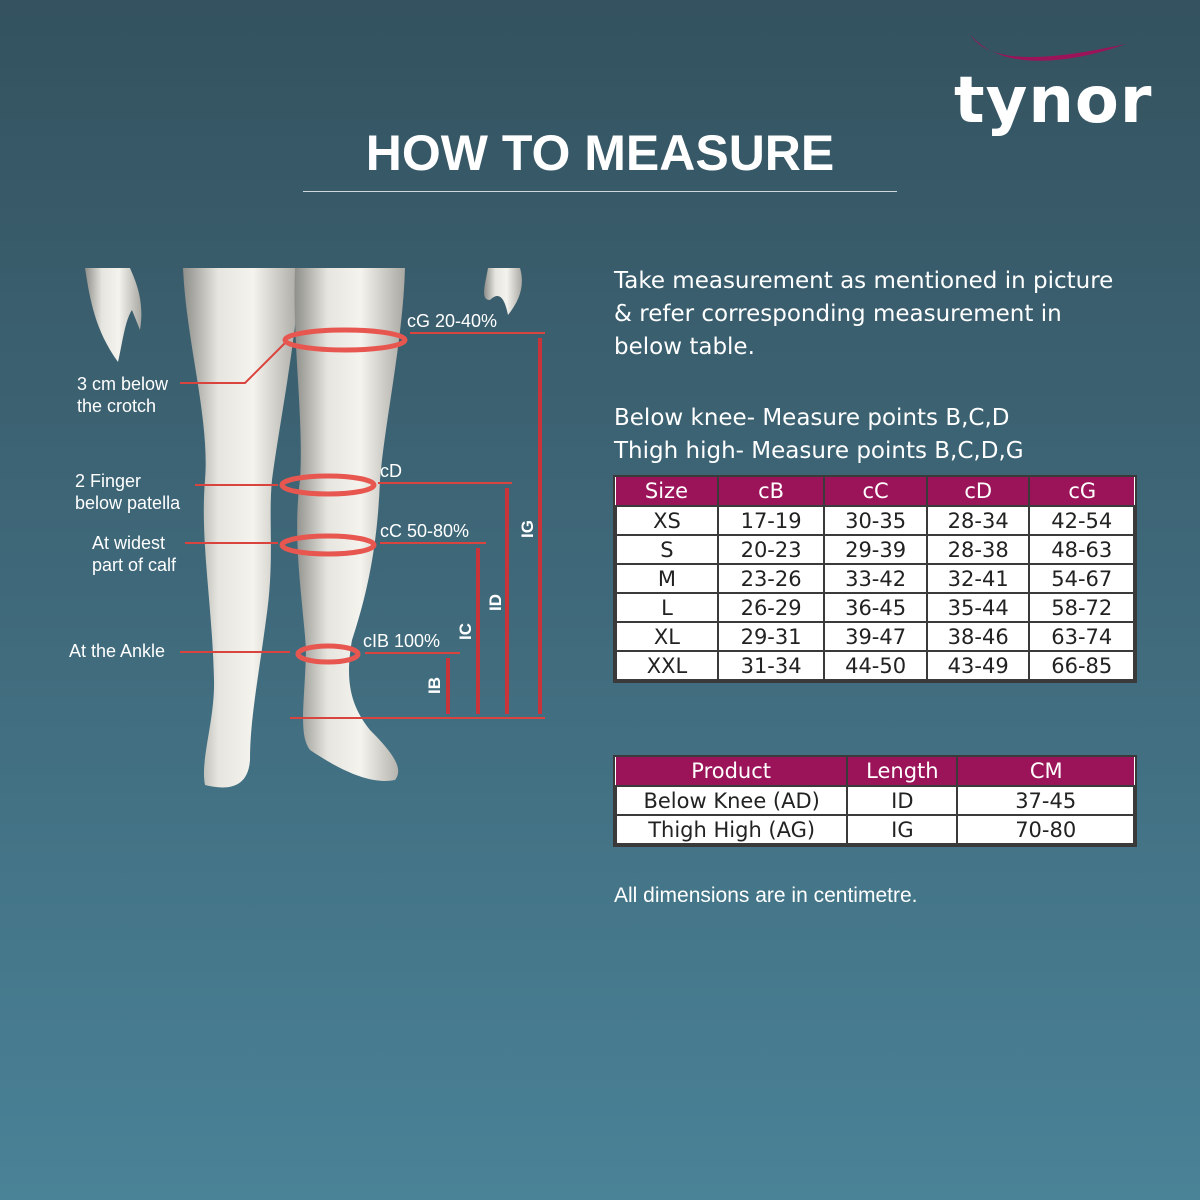 The image size is (1200, 1200). I want to click on table-cell: 43-49, so click(978, 665).